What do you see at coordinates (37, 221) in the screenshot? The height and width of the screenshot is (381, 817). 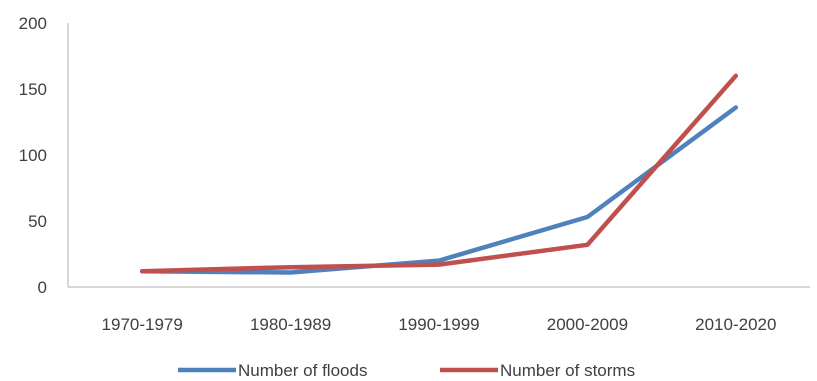 I see `y-tick-label: 50` at bounding box center [37, 221].